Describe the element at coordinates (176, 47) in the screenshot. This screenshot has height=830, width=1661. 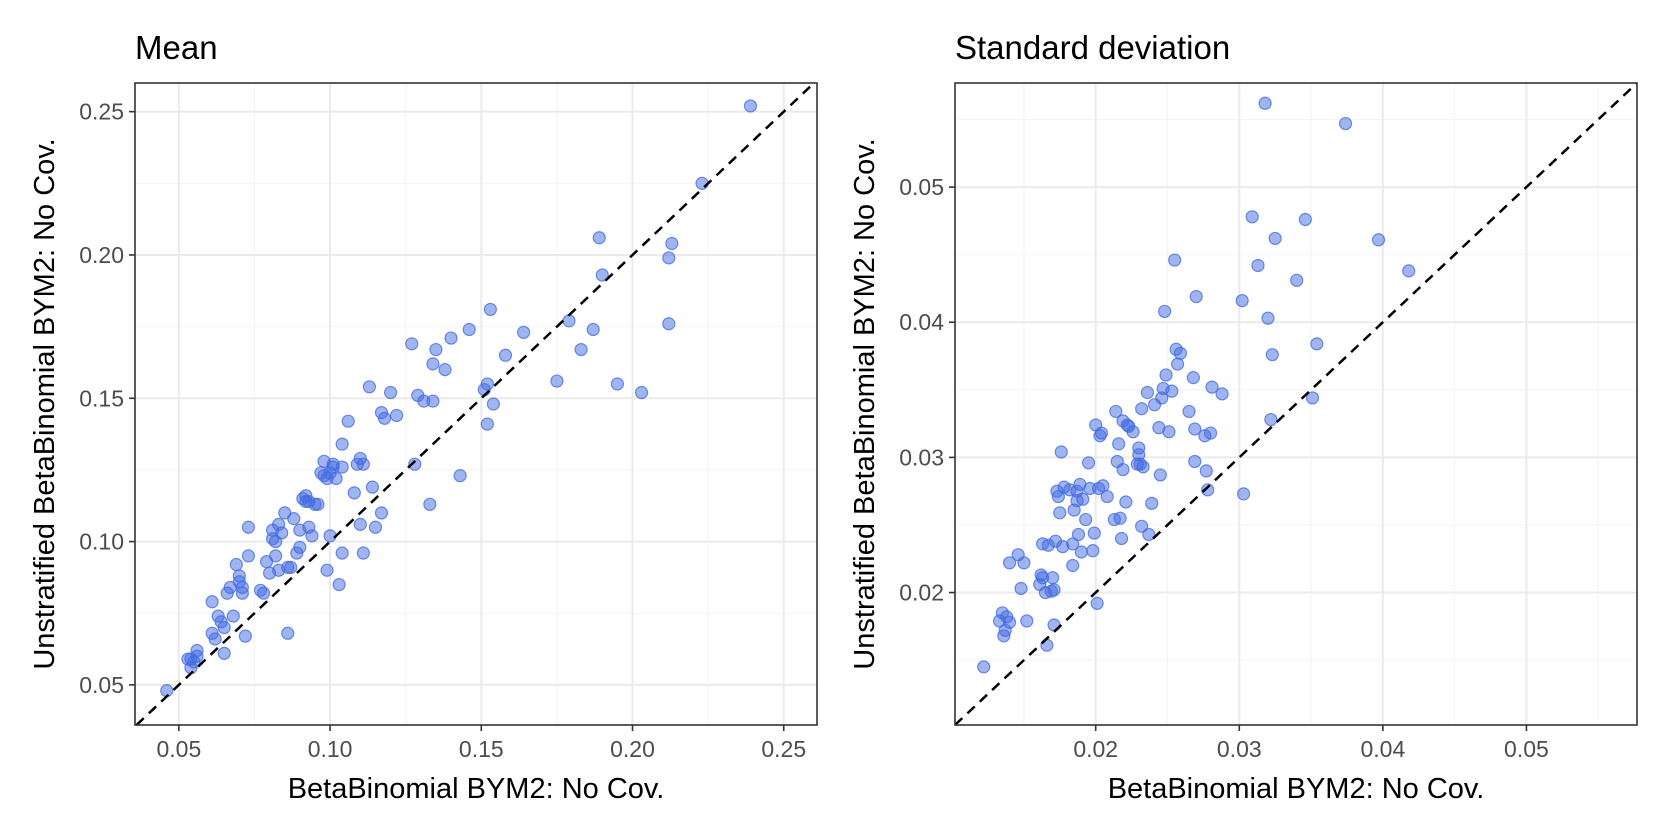
I see `chart-title: Mean` at that location.